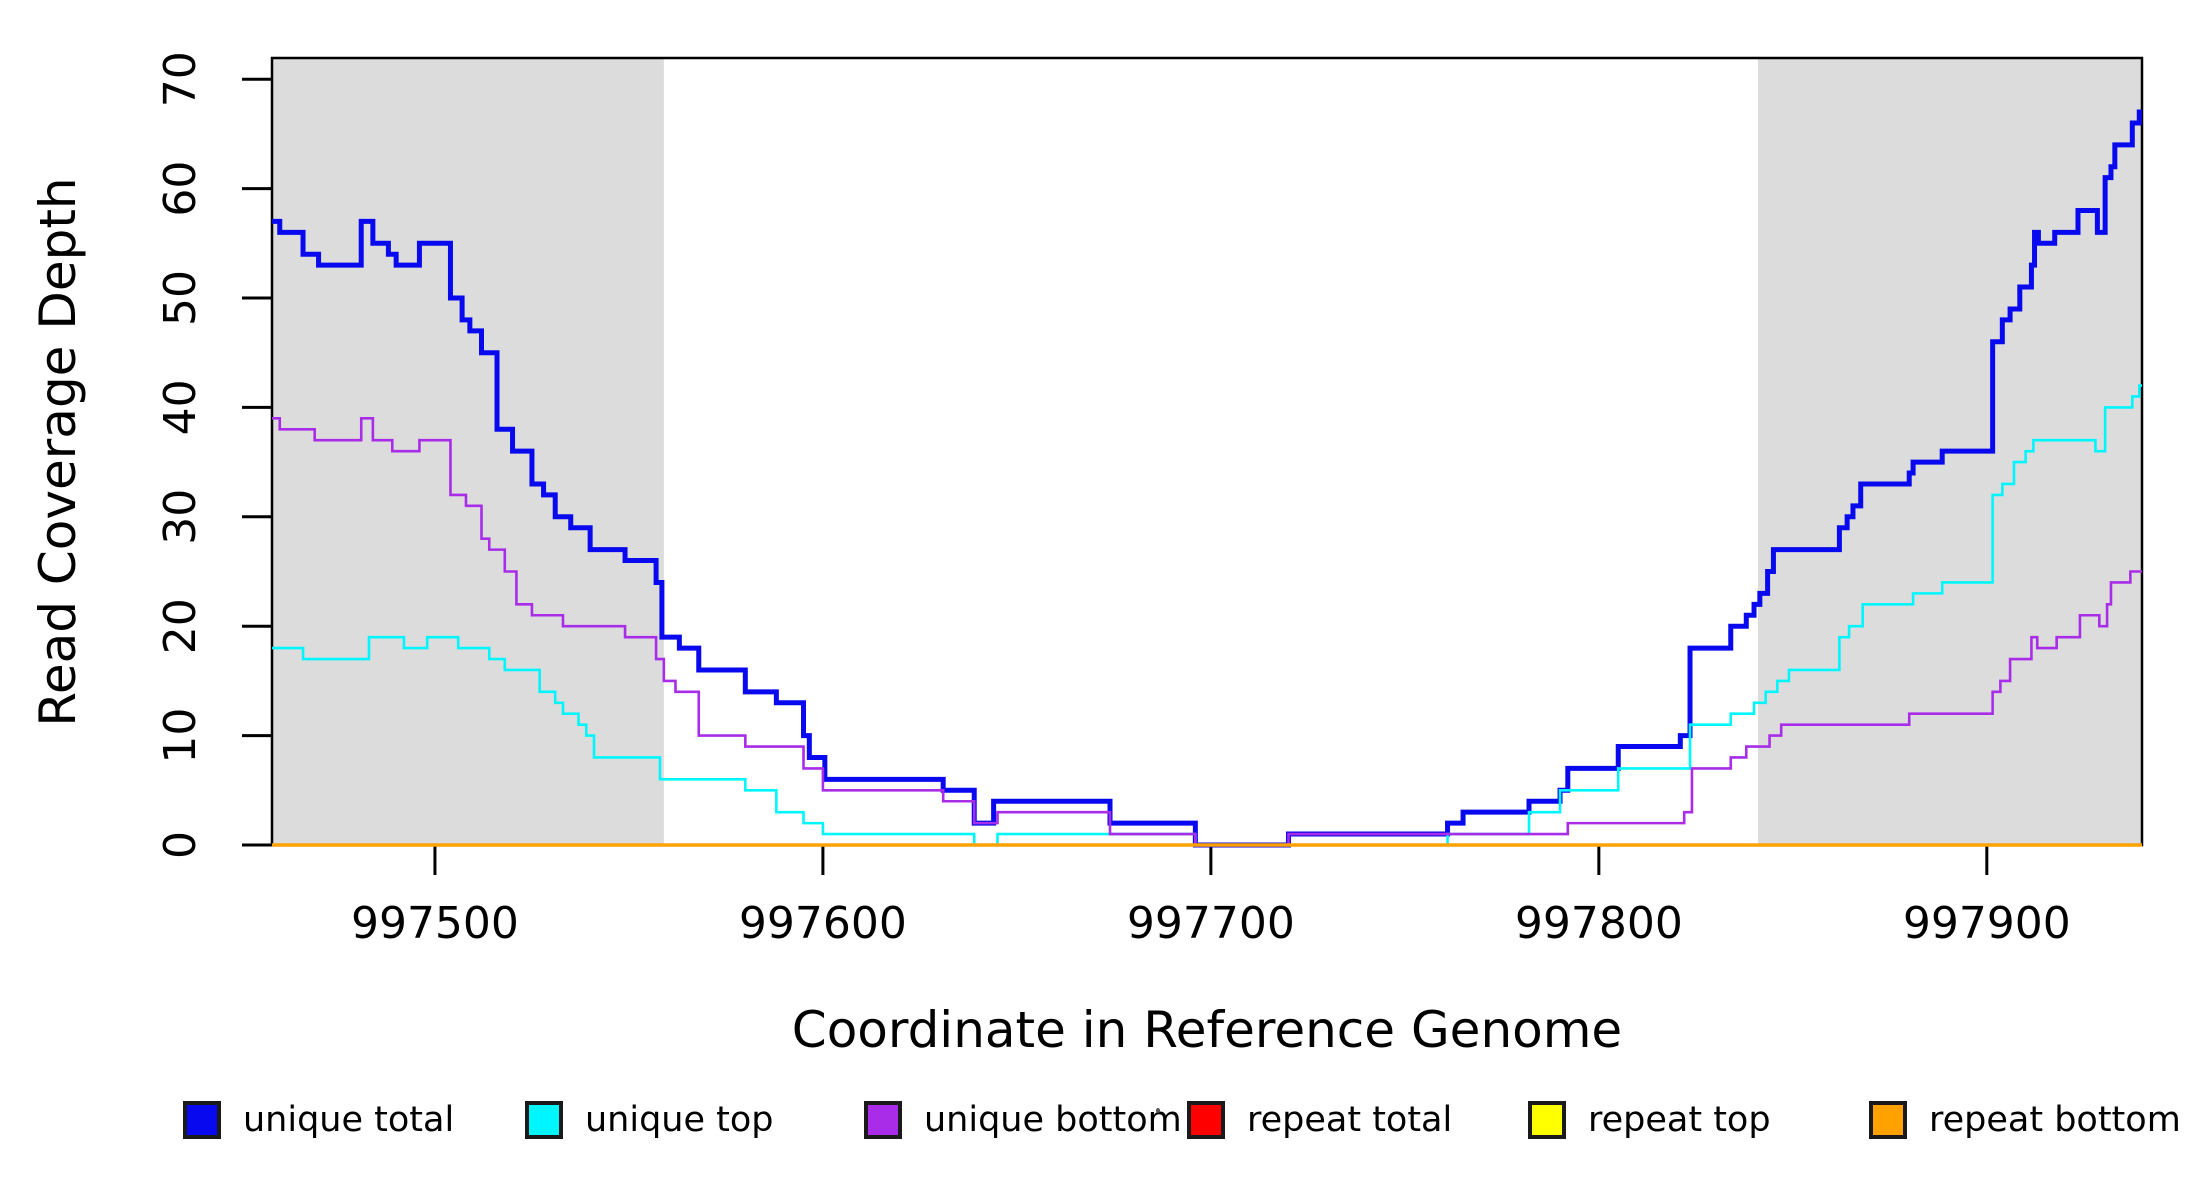 The height and width of the screenshot is (1200, 2200). What do you see at coordinates (202, 1120) in the screenshot?
I see `legend-swatch-unique_total` at bounding box center [202, 1120].